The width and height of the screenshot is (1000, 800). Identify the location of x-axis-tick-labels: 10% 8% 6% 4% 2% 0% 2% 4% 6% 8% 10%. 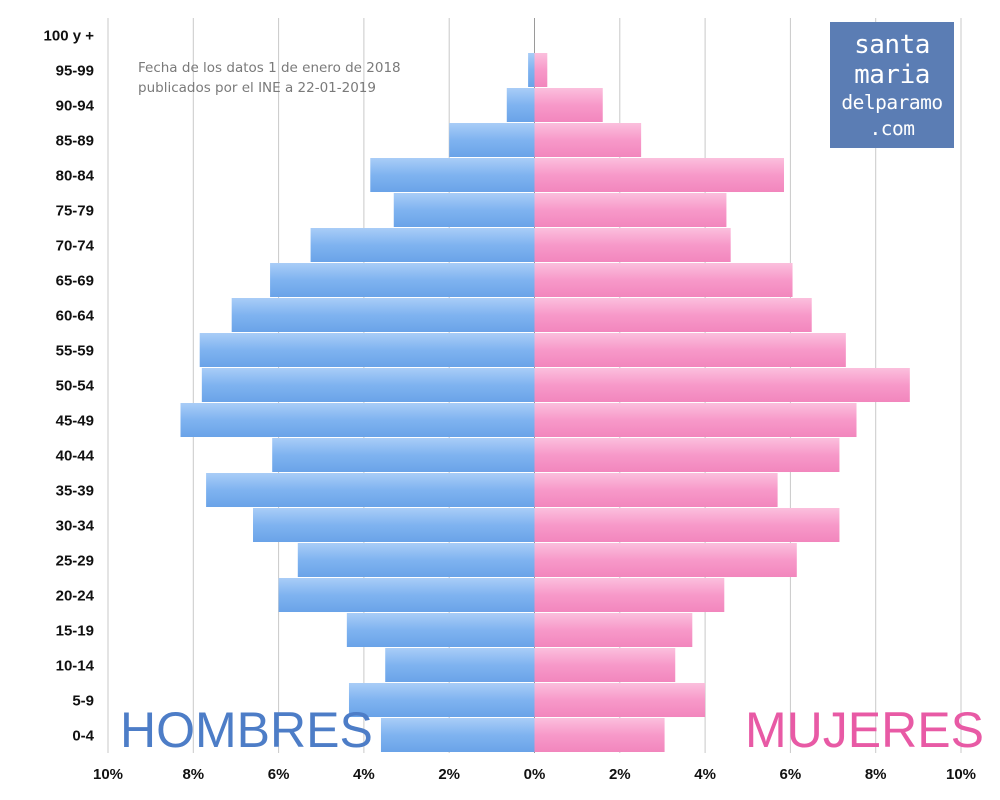
(534, 774).